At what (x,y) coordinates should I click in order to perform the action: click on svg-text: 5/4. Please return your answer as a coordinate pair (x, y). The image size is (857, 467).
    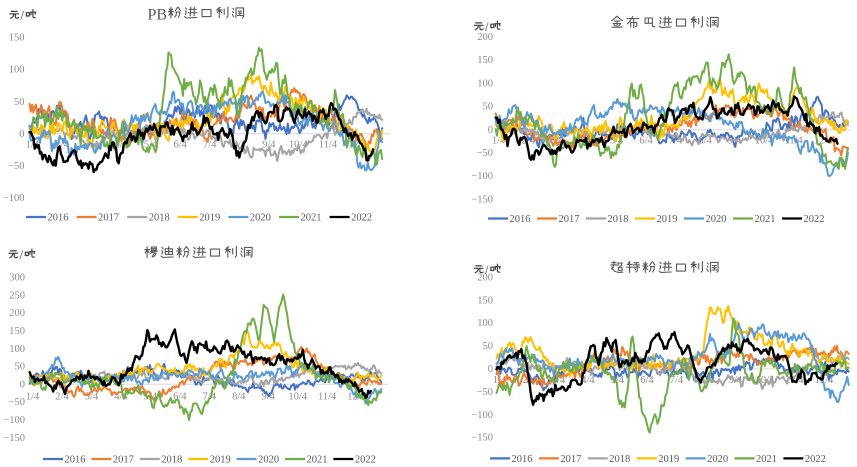
    Looking at the image, I should click on (618, 380).